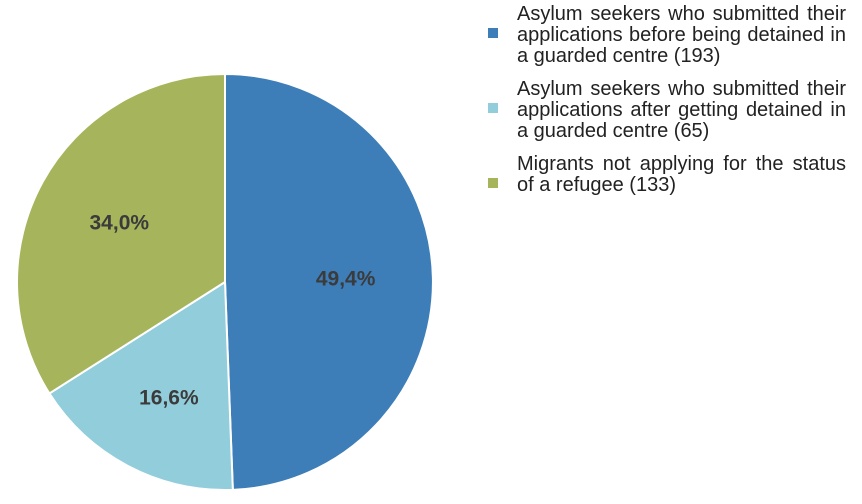 This screenshot has height=504, width=862. What do you see at coordinates (493, 183) in the screenshot?
I see `legend-swatch-not-applying` at bounding box center [493, 183].